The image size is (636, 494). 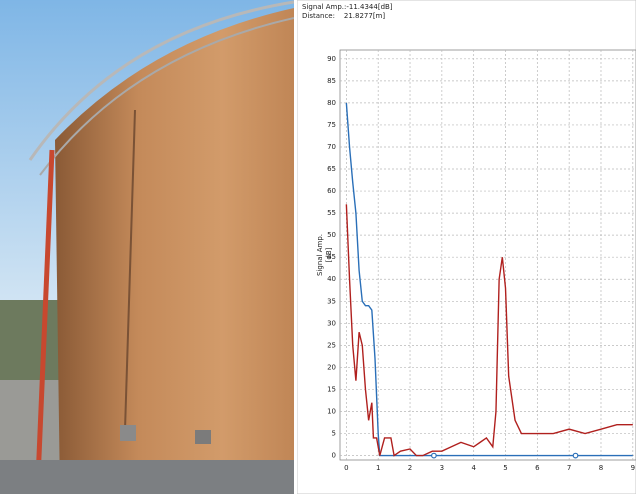 I want to click on y-tick-label: 50, so click(x=331, y=235).